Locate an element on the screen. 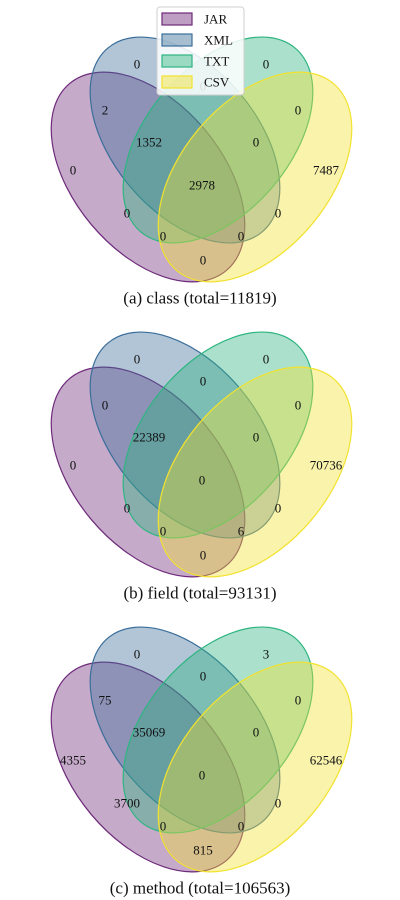 The height and width of the screenshot is (900, 400). region-count-csv-only: 7487 is located at coordinates (326, 170).